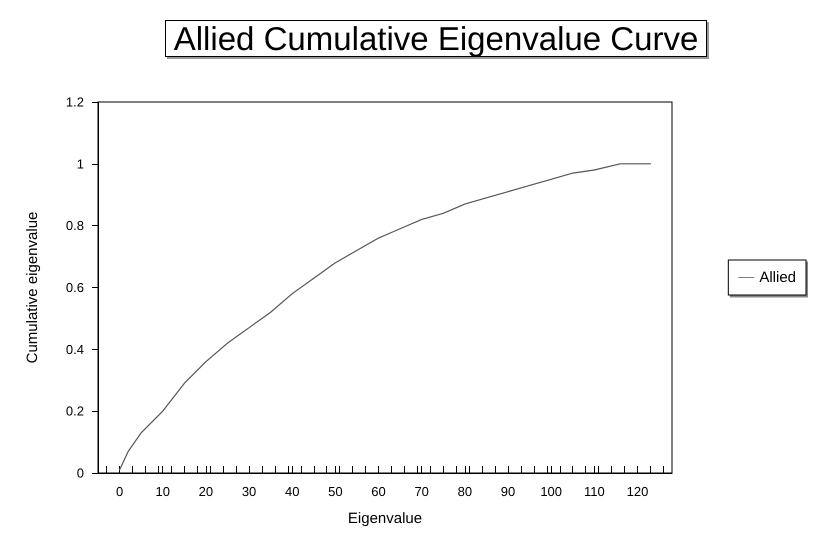 Image resolution: width=817 pixels, height=555 pixels. Describe the element at coordinates (777, 277) in the screenshot. I see `legend-label: Allied` at that location.